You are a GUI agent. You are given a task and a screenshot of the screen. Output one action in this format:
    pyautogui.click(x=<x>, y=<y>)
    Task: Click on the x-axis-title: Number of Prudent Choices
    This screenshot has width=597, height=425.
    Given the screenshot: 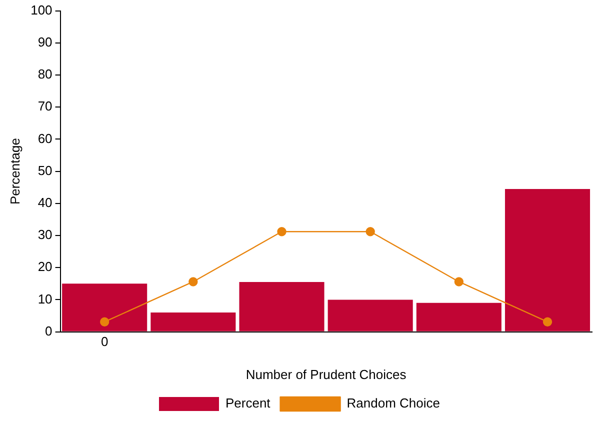 What is the action you would take?
    pyautogui.click(x=326, y=374)
    